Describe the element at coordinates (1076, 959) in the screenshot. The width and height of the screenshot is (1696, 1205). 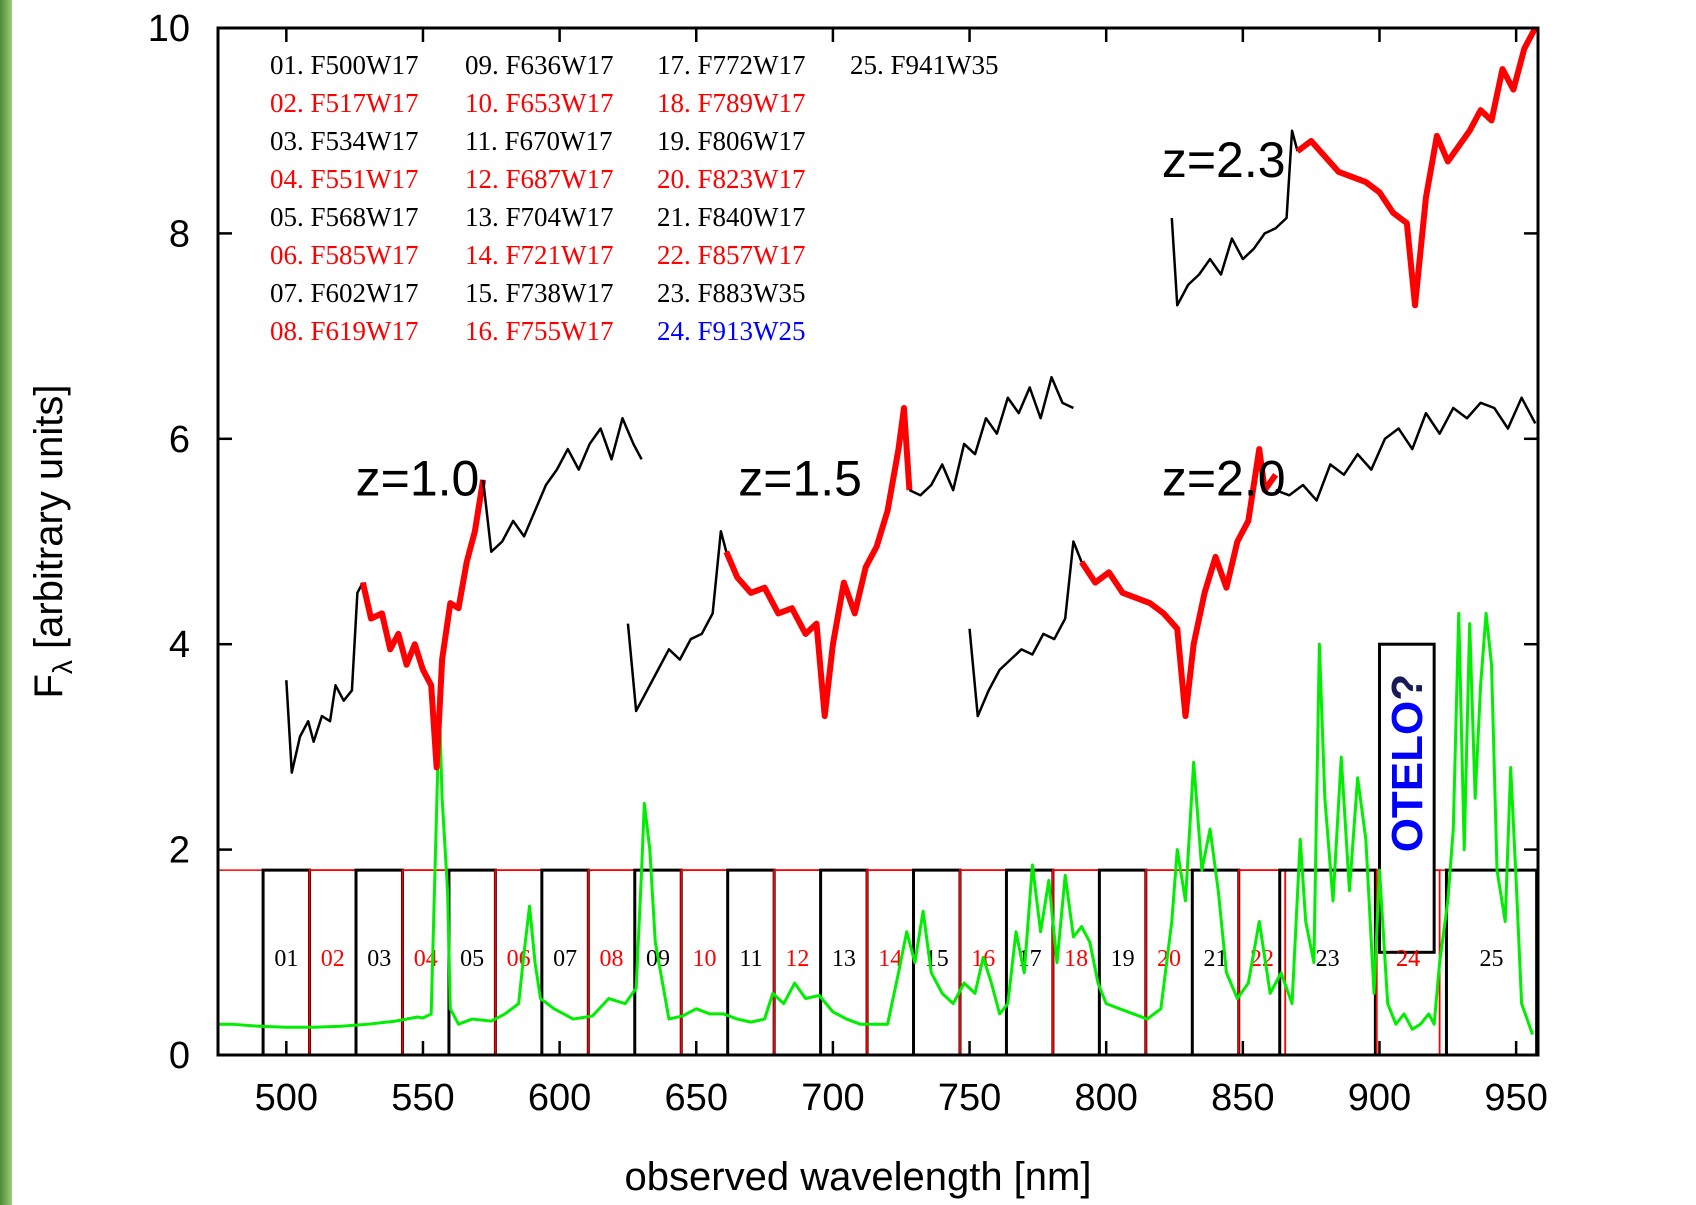
I see `filter-label-18: 18` at that location.